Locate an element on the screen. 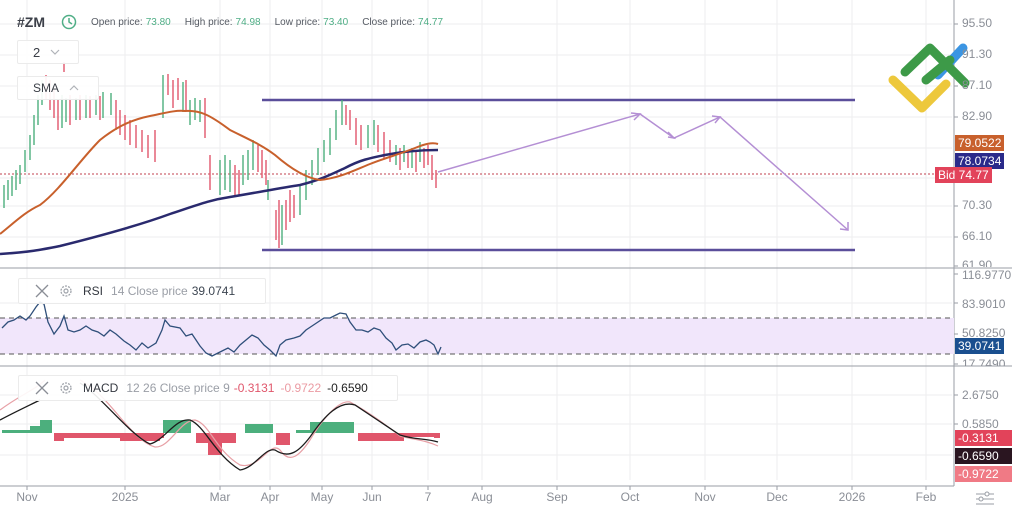 The height and width of the screenshot is (513, 1012). time-label: Oct is located at coordinates (630, 497).